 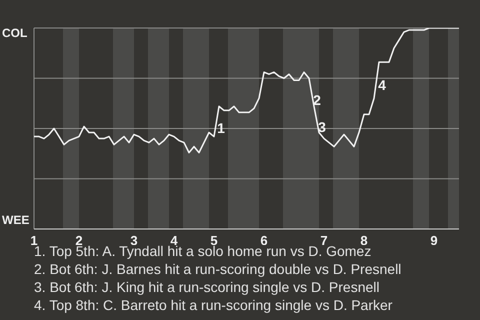 What do you see at coordinates (382, 85) in the screenshot?
I see `annotation: 4` at bounding box center [382, 85].